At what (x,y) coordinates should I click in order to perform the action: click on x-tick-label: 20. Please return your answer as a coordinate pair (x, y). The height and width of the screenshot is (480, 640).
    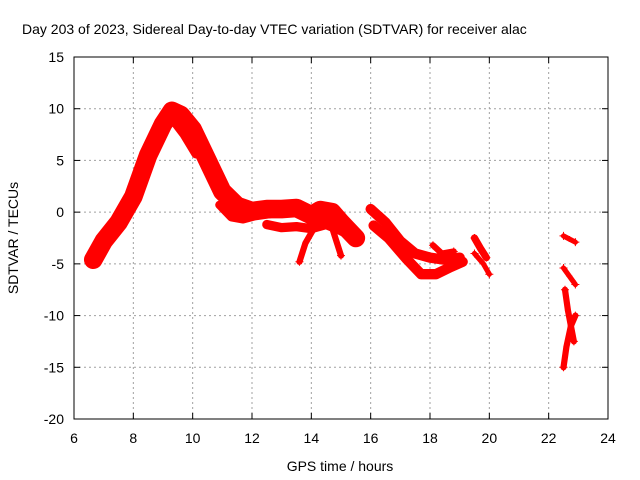
    Looking at the image, I should click on (490, 438).